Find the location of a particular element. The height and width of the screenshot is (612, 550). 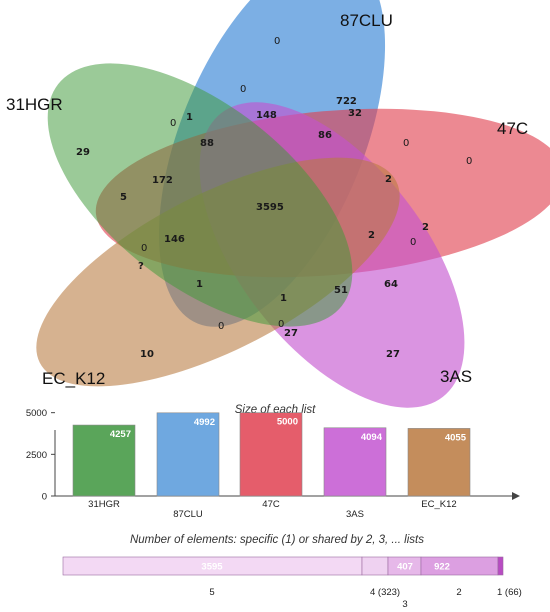

region-value: 88 is located at coordinates (207, 143).